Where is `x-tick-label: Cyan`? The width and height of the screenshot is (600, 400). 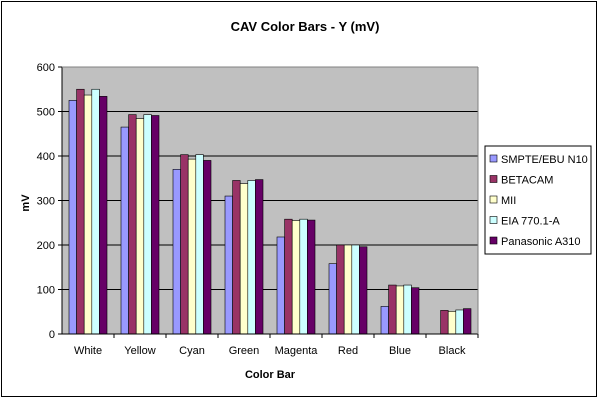 x-tick-label: Cyan is located at coordinates (192, 351).